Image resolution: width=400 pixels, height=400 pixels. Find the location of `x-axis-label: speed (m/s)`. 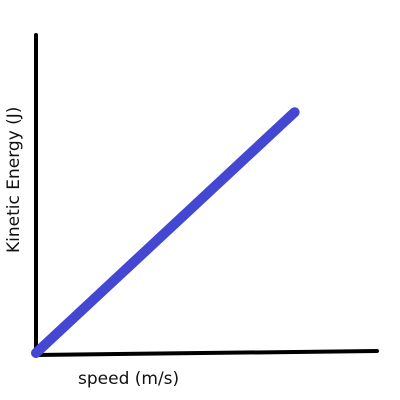

x-axis-label: speed (m/s) is located at coordinates (128, 379).